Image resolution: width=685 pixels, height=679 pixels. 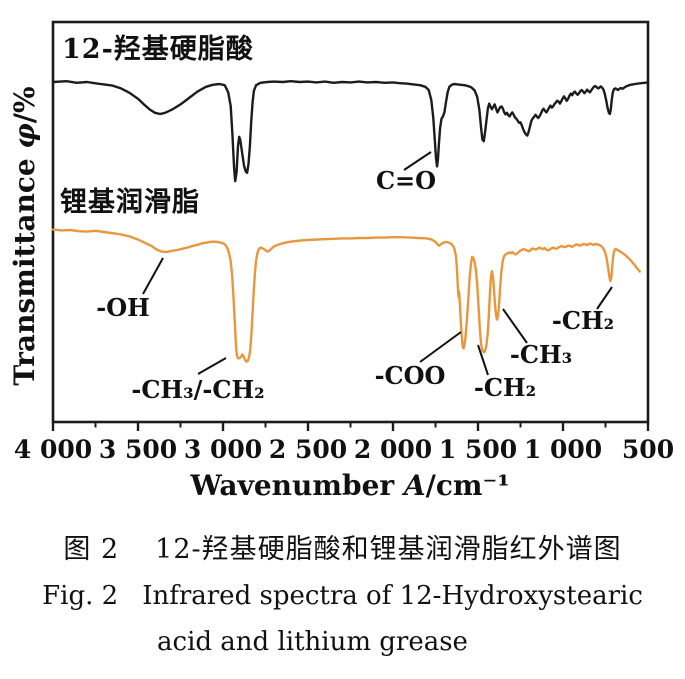 I want to click on x-axis-tick-label: 1 000, so click(x=563, y=449).